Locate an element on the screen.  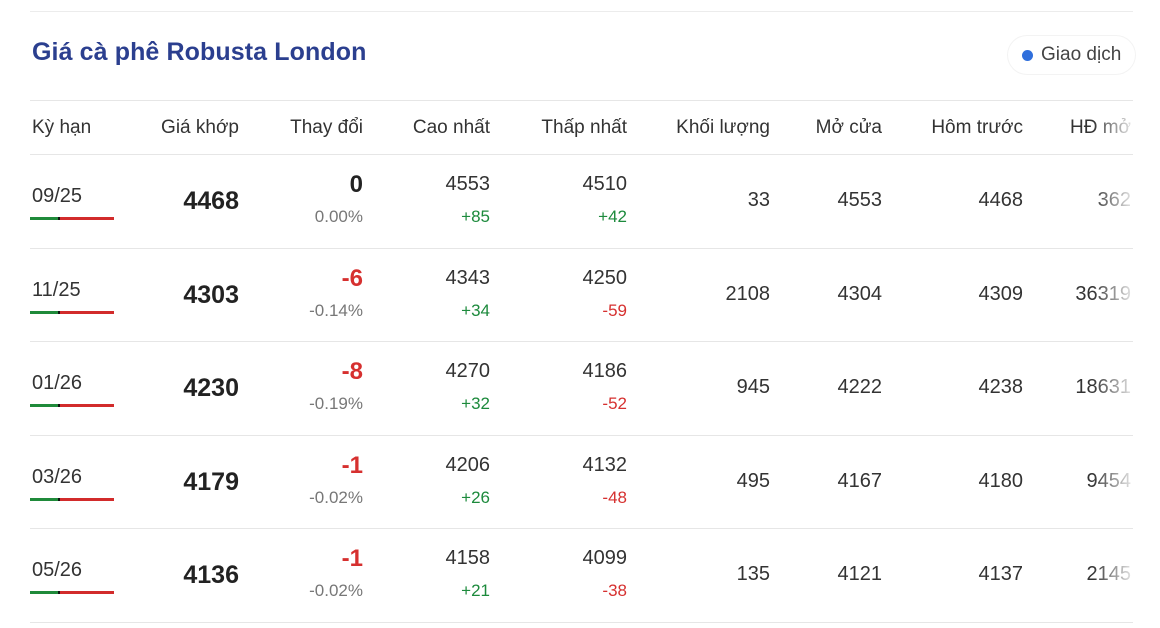
open-interest-value: 362 is located at coordinates (1114, 200).